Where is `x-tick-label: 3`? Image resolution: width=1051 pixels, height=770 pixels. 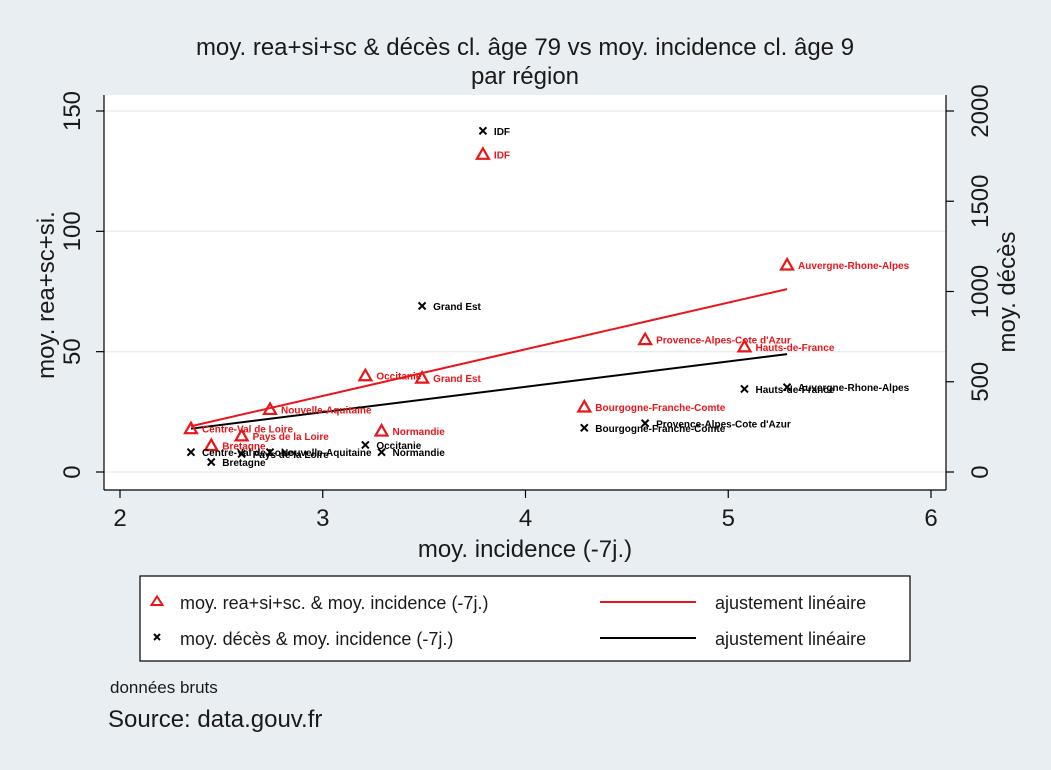 x-tick-label: 3 is located at coordinates (322, 518).